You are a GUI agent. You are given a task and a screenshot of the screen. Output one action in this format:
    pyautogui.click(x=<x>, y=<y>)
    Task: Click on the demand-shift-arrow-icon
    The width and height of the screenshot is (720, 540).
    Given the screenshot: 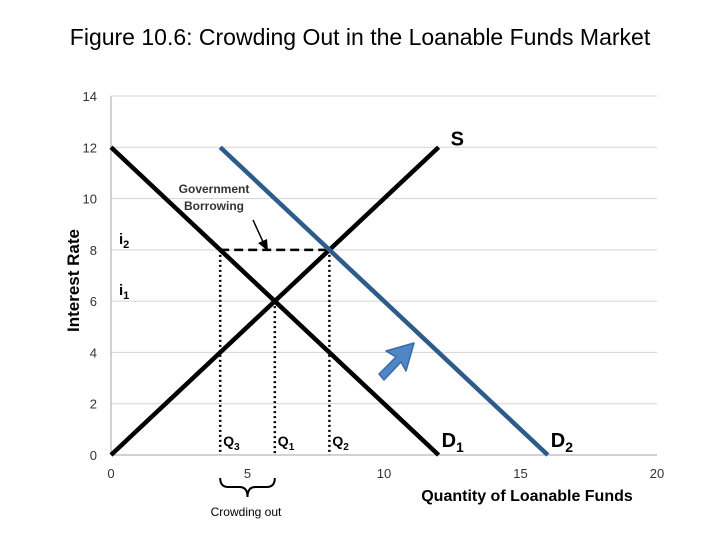 What is the action you would take?
    pyautogui.click(x=396, y=361)
    